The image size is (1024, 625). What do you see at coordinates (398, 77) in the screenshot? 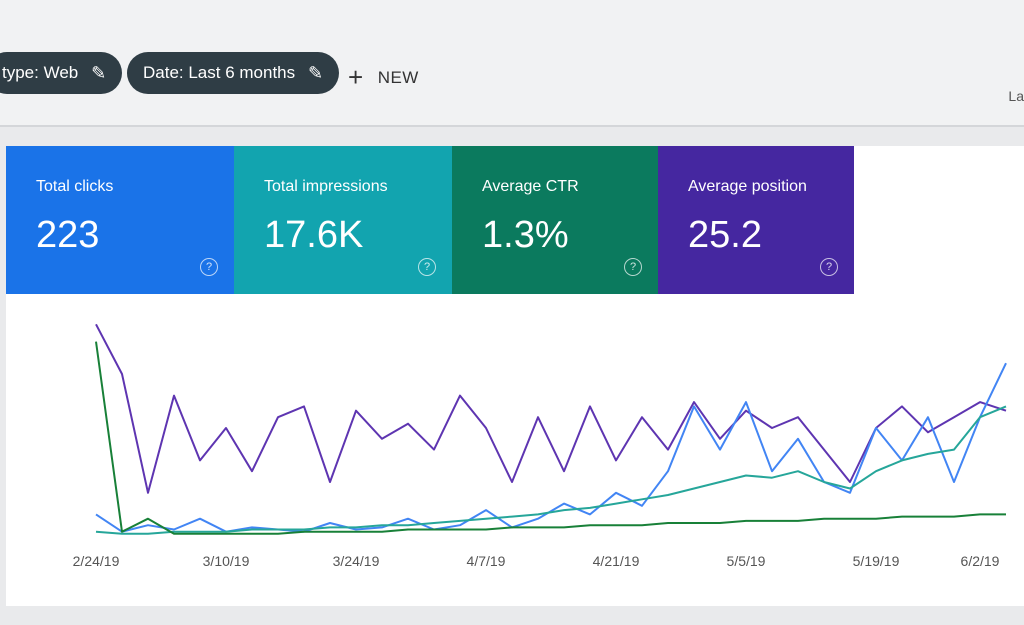
I see `new-label: NEW` at bounding box center [398, 77].